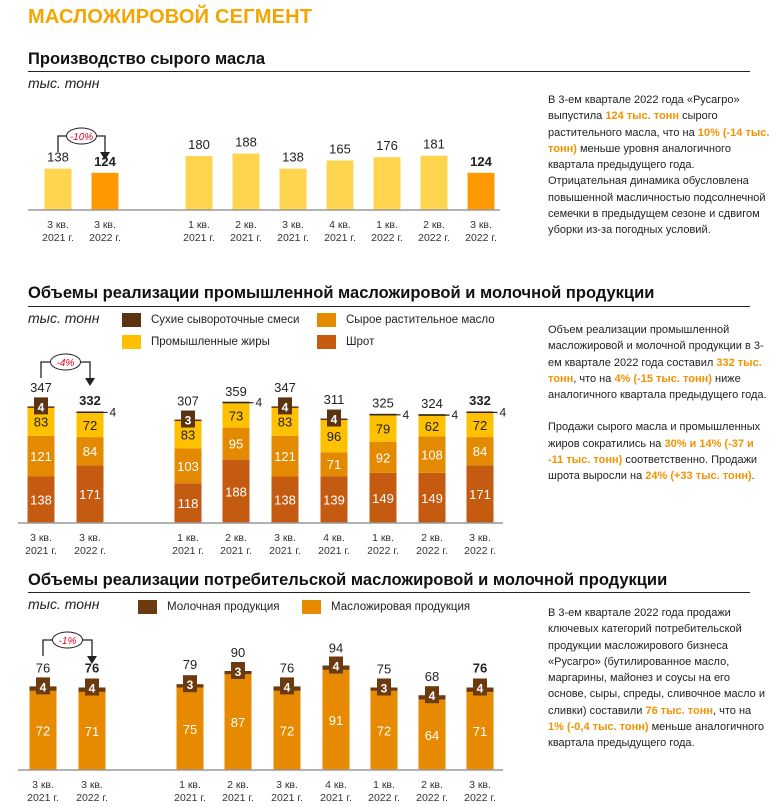  Describe the element at coordinates (287, 667) in the screenshot. I see `total-label: 76` at that location.